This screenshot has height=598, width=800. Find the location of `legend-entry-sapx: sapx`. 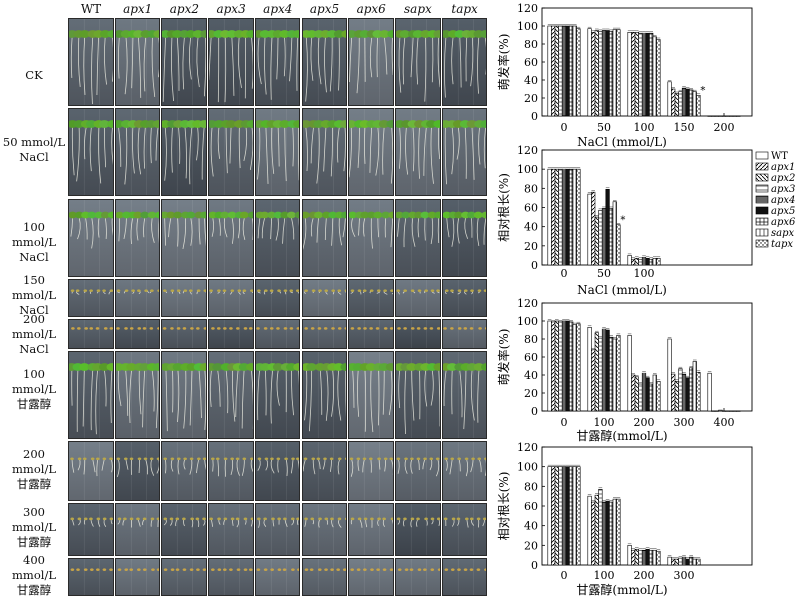

legend-entry-sapx: sapx is located at coordinates (782, 233).